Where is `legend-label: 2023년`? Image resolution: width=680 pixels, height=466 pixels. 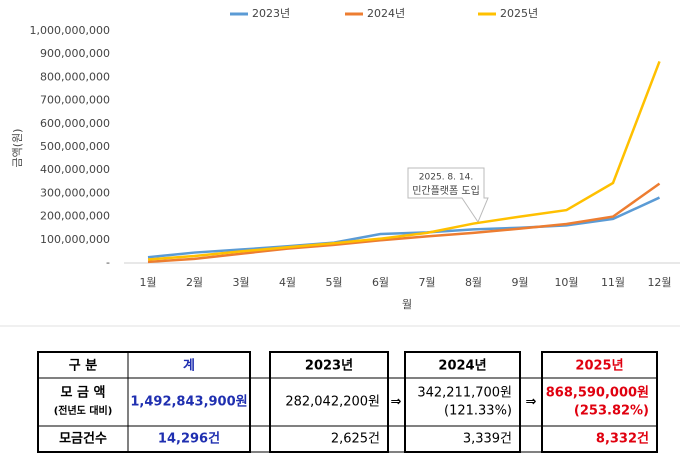
legend-label: 2023년 is located at coordinates (271, 13).